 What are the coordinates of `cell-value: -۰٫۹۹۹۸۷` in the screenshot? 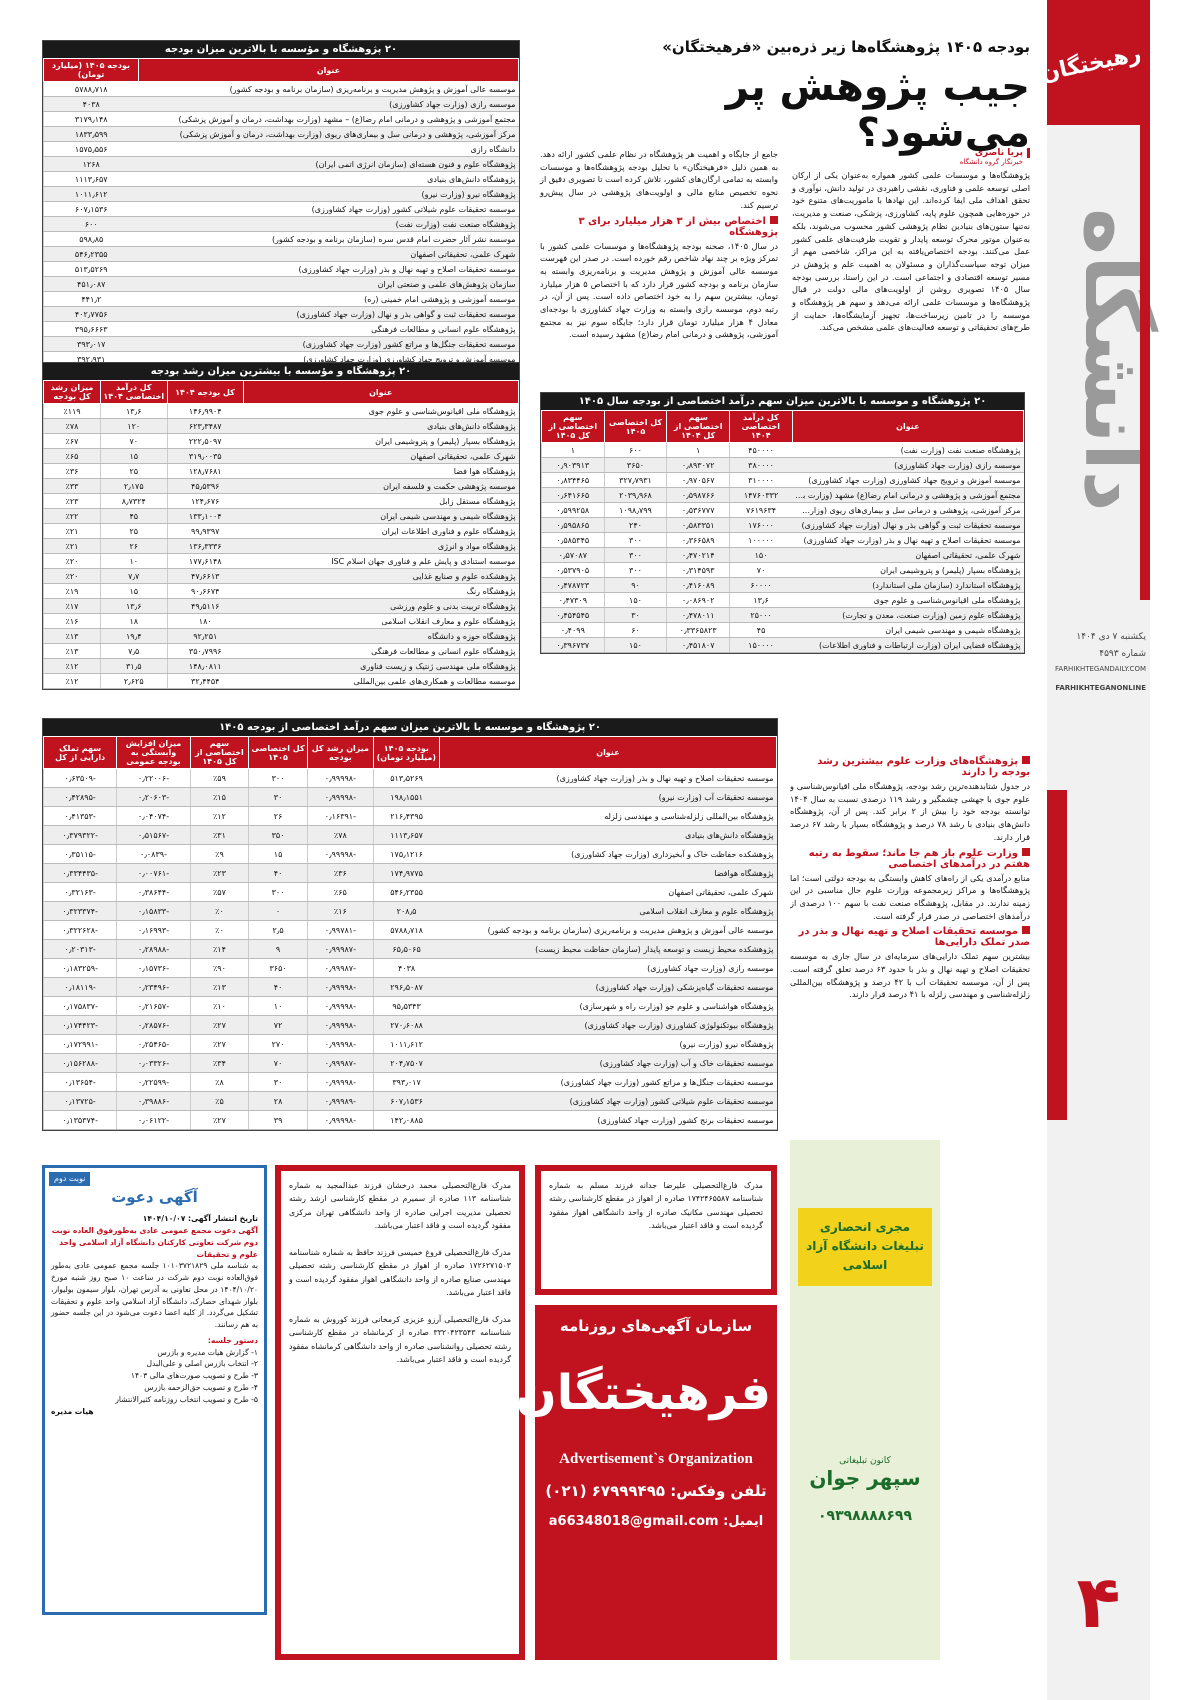 It's located at (340, 949).